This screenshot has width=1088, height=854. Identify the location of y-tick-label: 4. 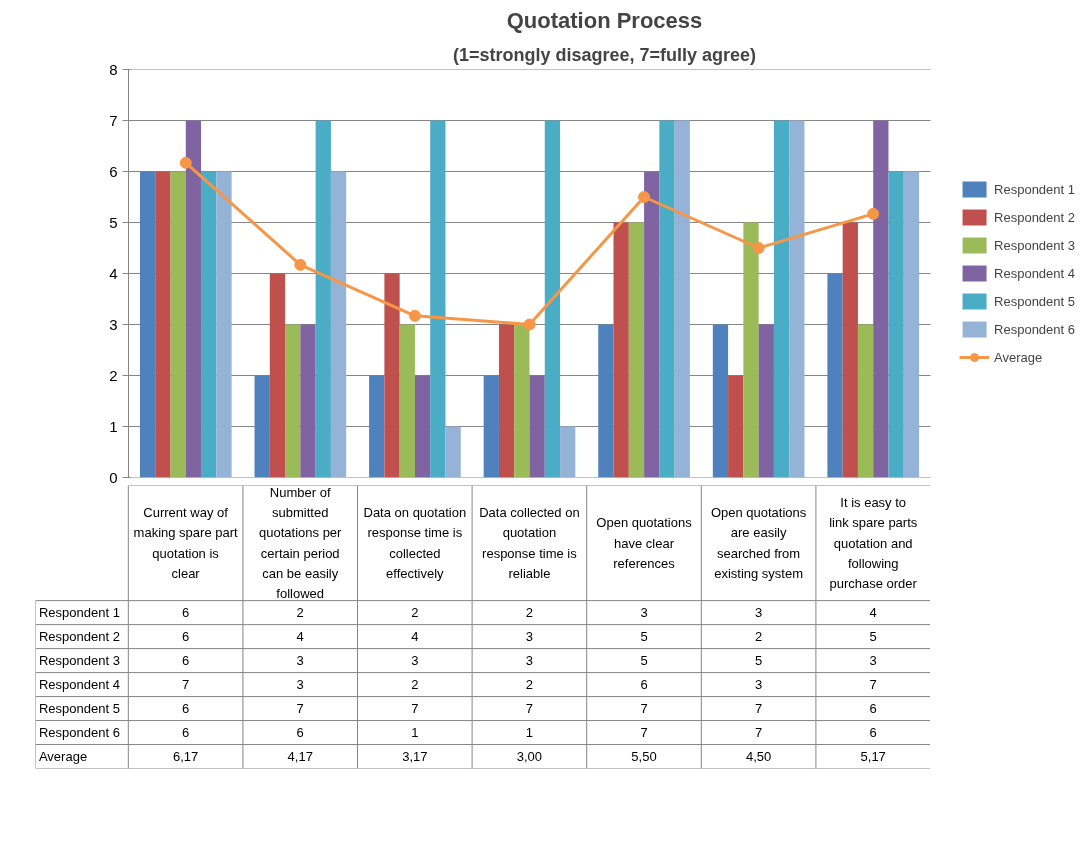
(113, 273).